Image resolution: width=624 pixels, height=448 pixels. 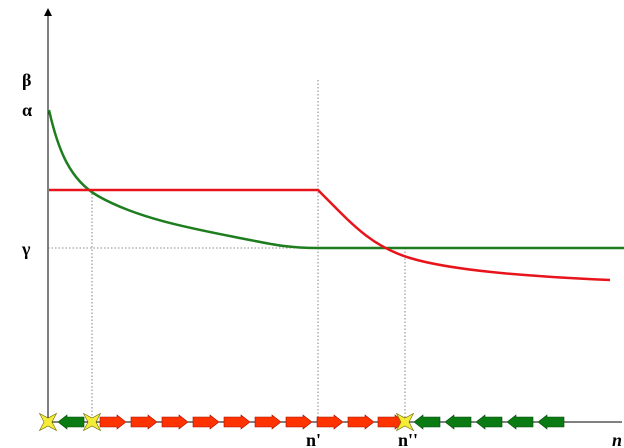 I want to click on n-double-prime-label: n'', so click(x=408, y=439).